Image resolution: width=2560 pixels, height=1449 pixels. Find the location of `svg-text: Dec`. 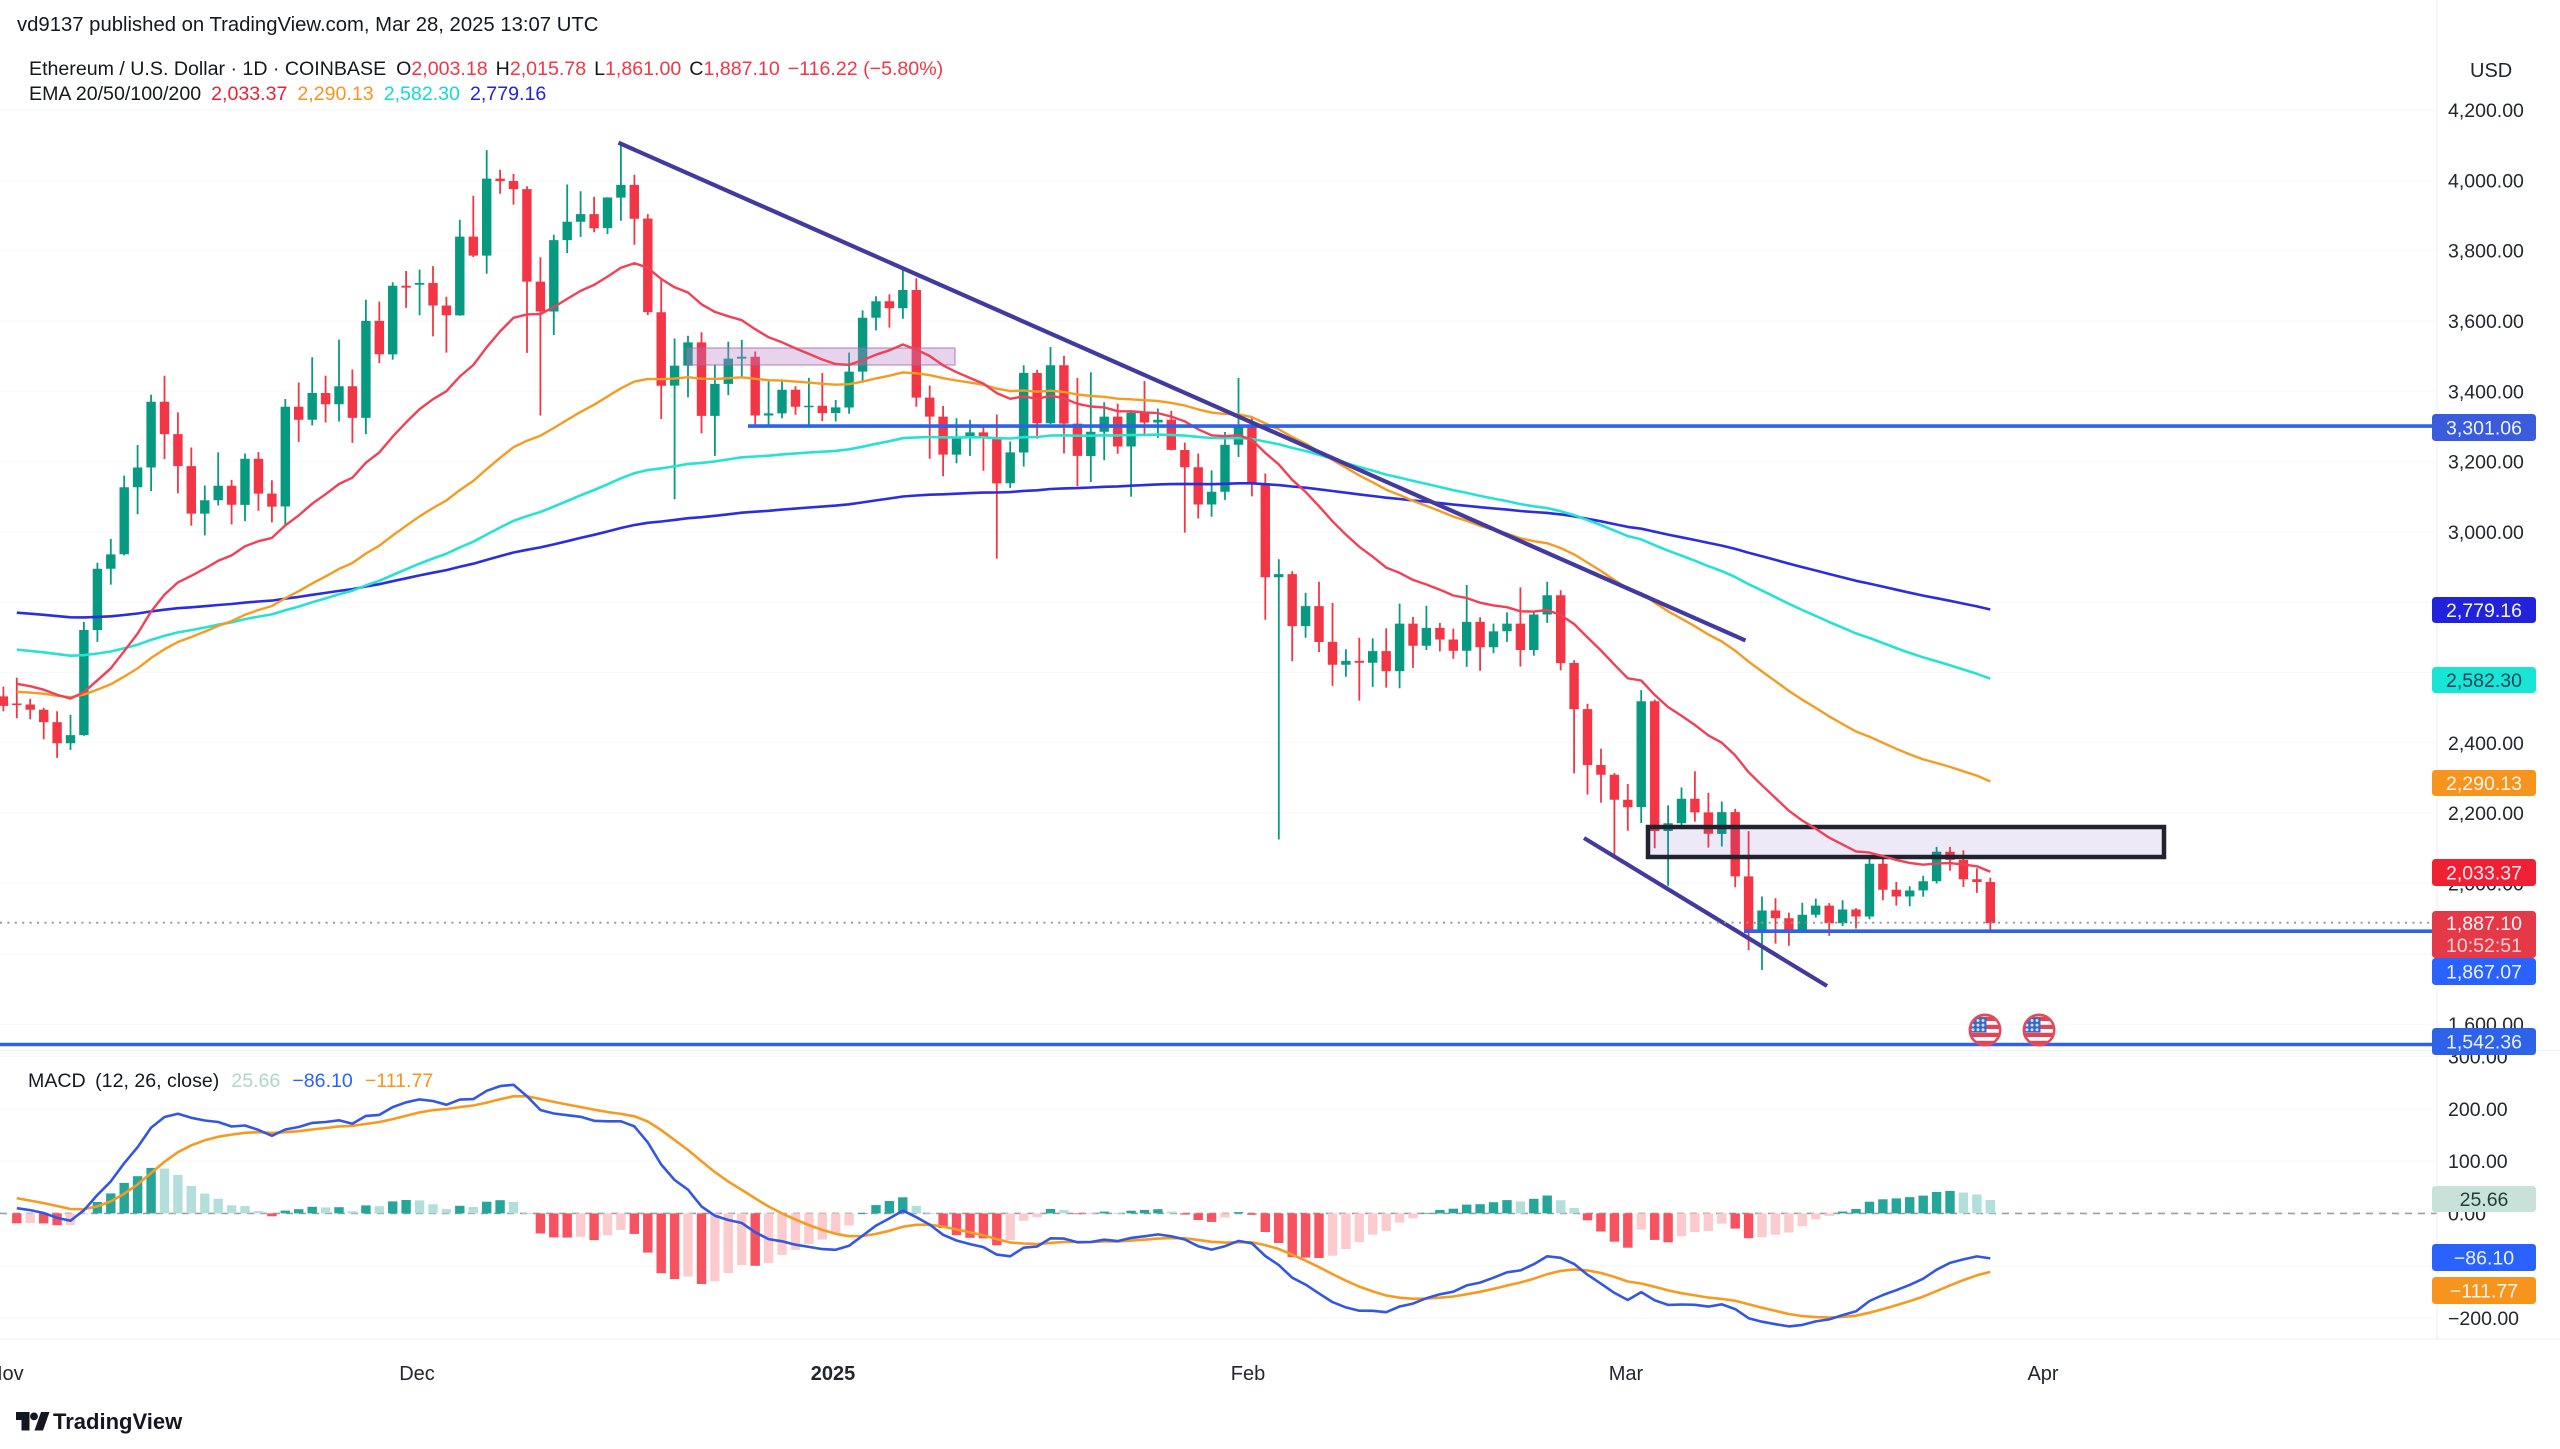

svg-text: Dec is located at coordinates (417, 1374).